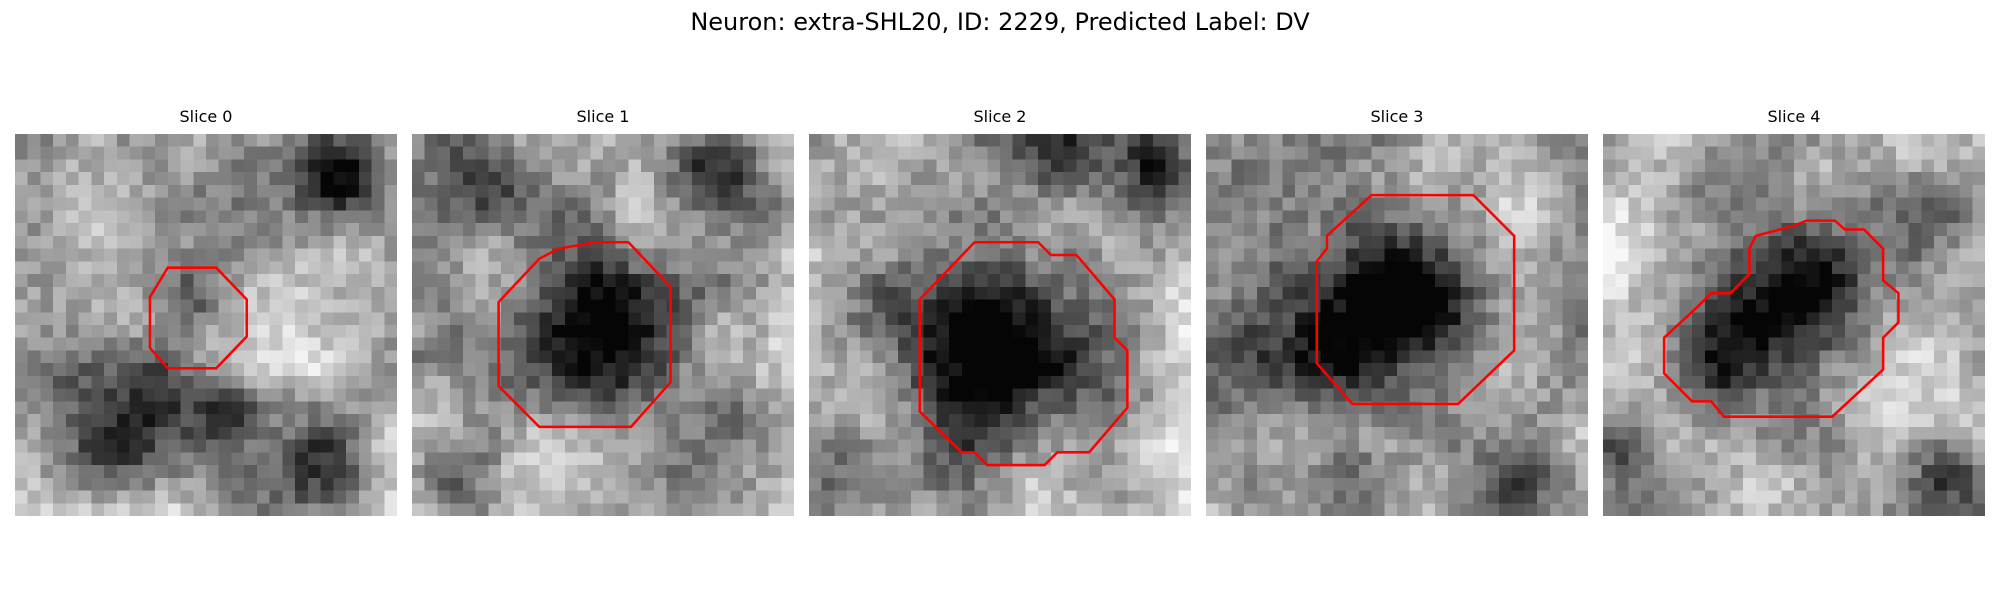  I want to click on slice-panel-1: Slice 1, so click(603, 310).